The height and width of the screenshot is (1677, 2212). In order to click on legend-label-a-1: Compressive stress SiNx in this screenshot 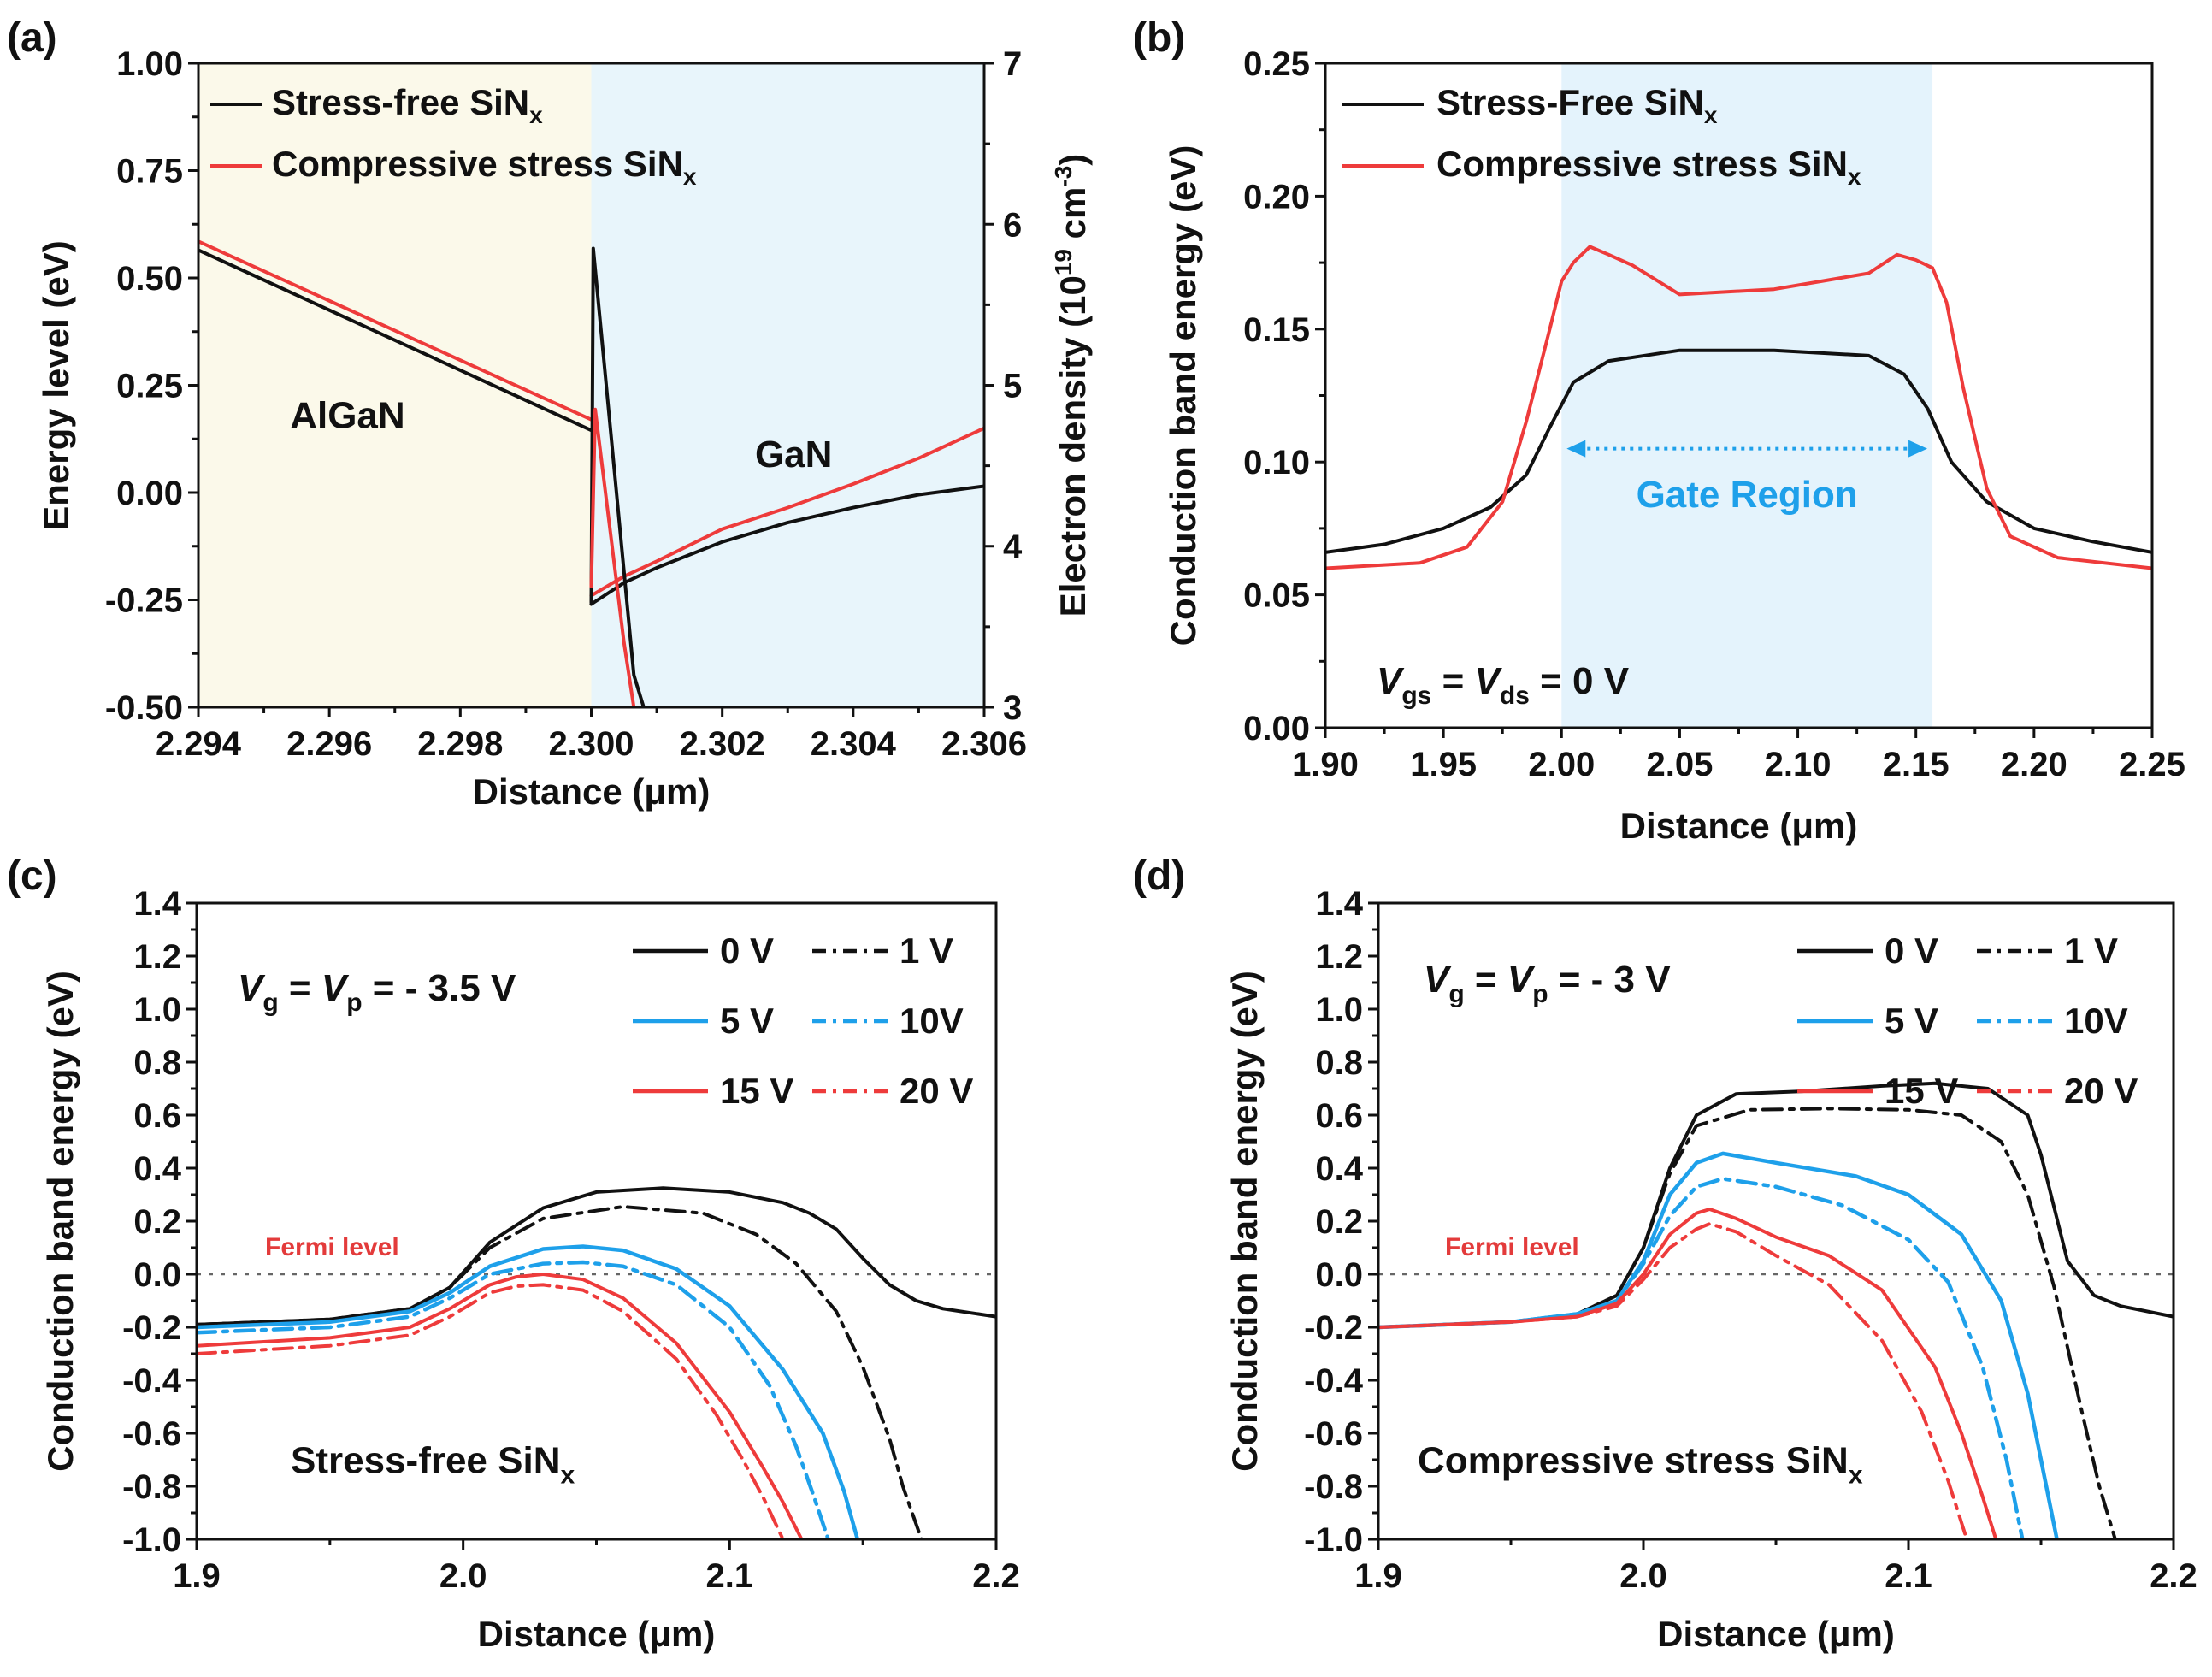, I will do `click(484, 167)`.